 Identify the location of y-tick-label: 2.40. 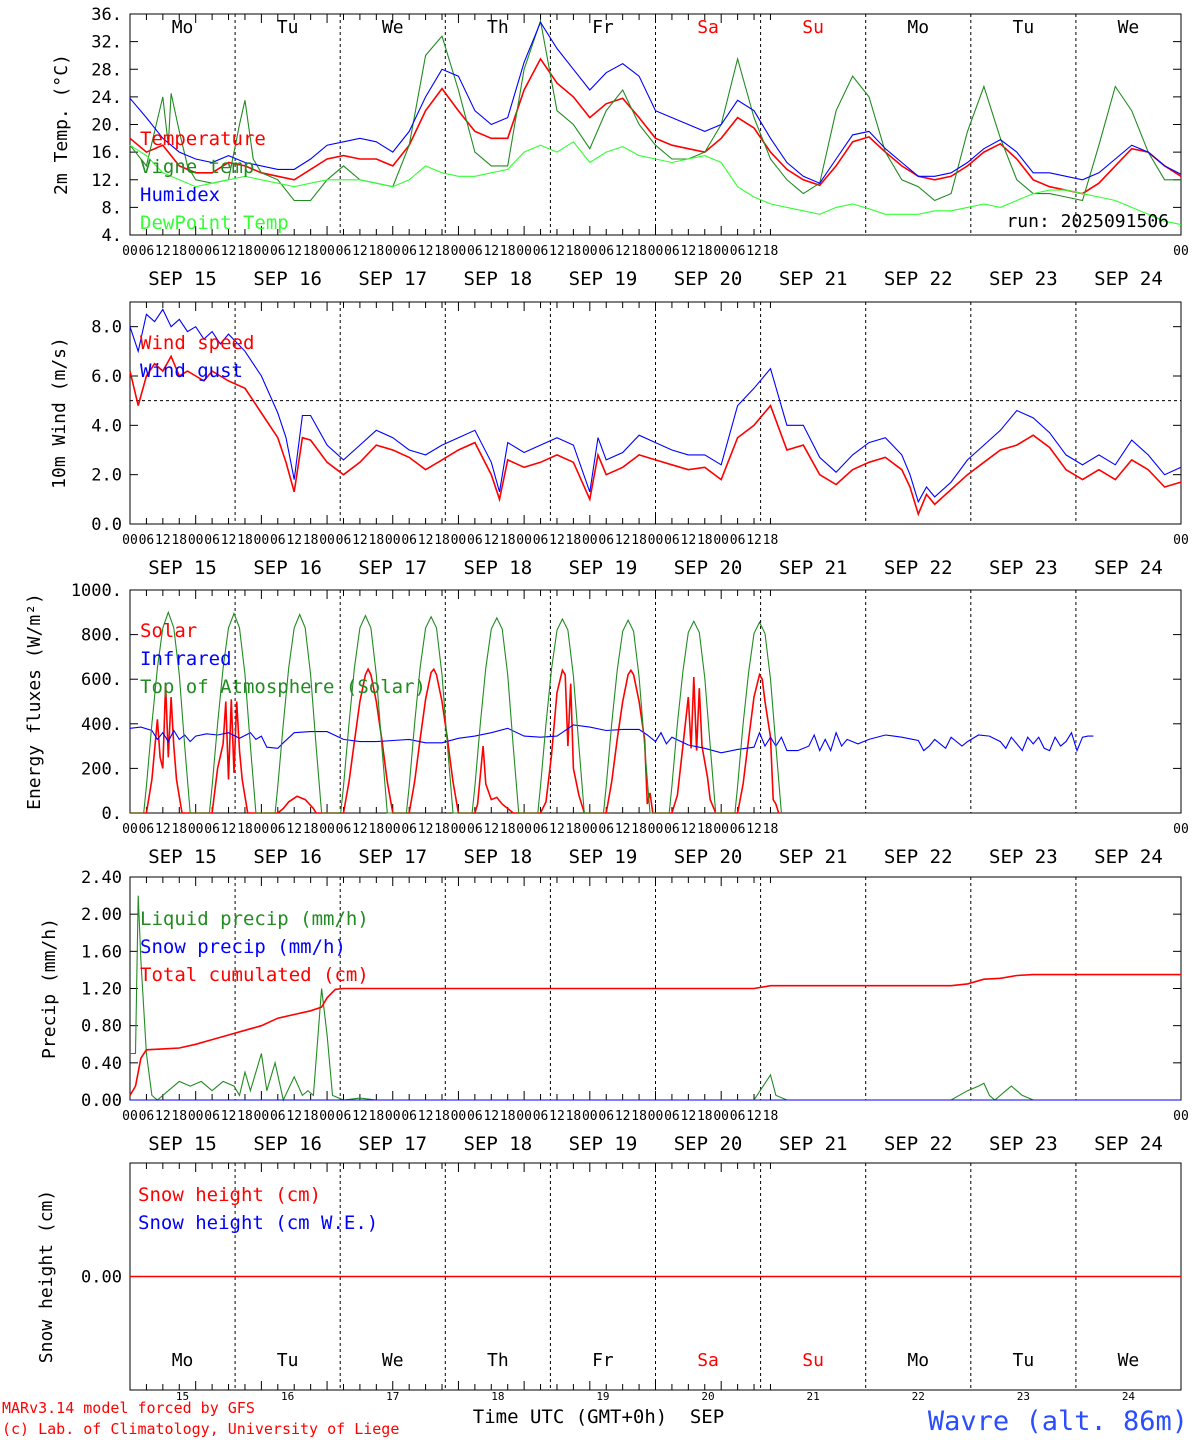
(101, 878).